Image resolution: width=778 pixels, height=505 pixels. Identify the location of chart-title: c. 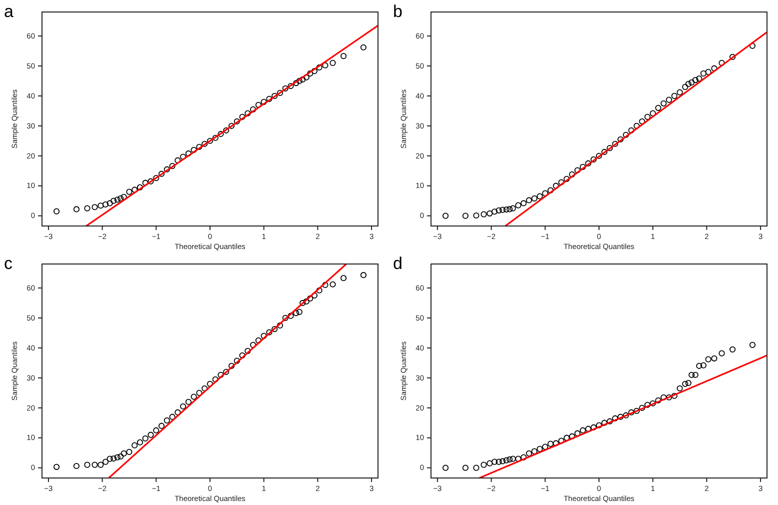
(8, 263).